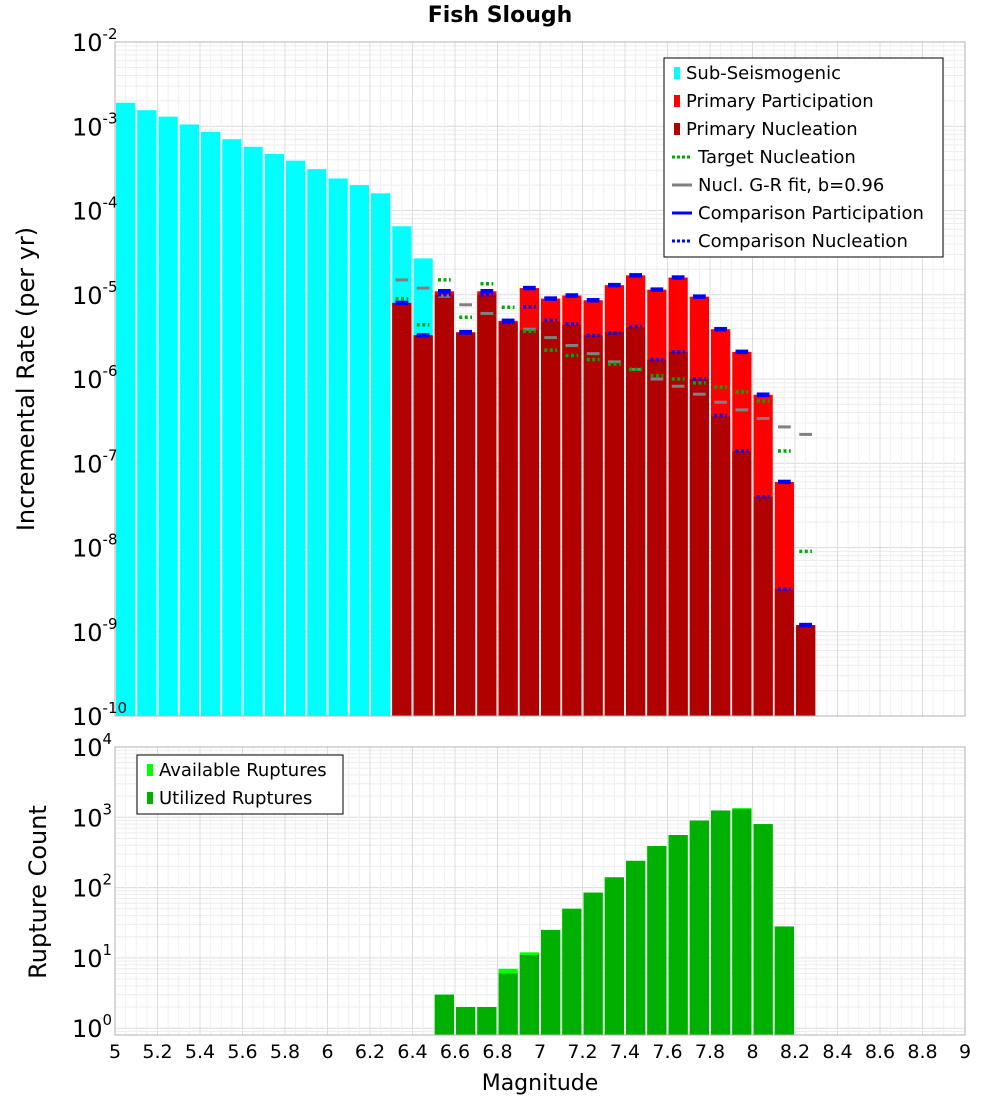 The image size is (1000, 1100). I want to click on bottom-y-tick-label: 10¹, so click(92, 957).